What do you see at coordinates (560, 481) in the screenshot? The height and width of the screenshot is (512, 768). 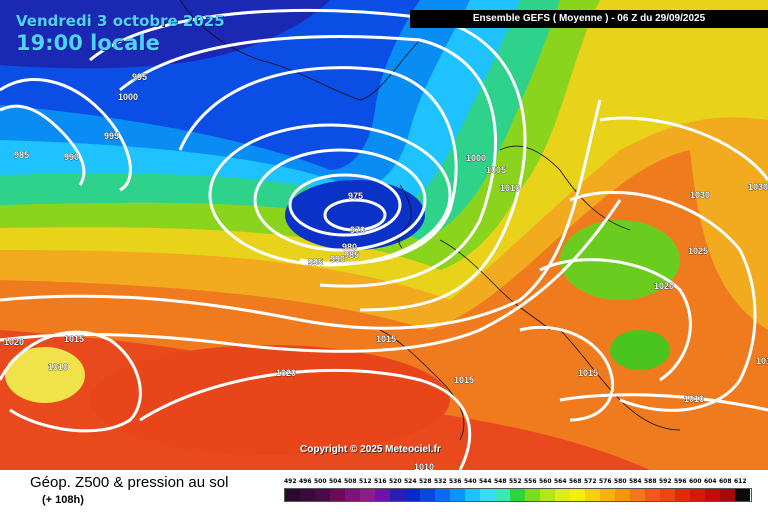 I see `legend-tick-label: 564` at bounding box center [560, 481].